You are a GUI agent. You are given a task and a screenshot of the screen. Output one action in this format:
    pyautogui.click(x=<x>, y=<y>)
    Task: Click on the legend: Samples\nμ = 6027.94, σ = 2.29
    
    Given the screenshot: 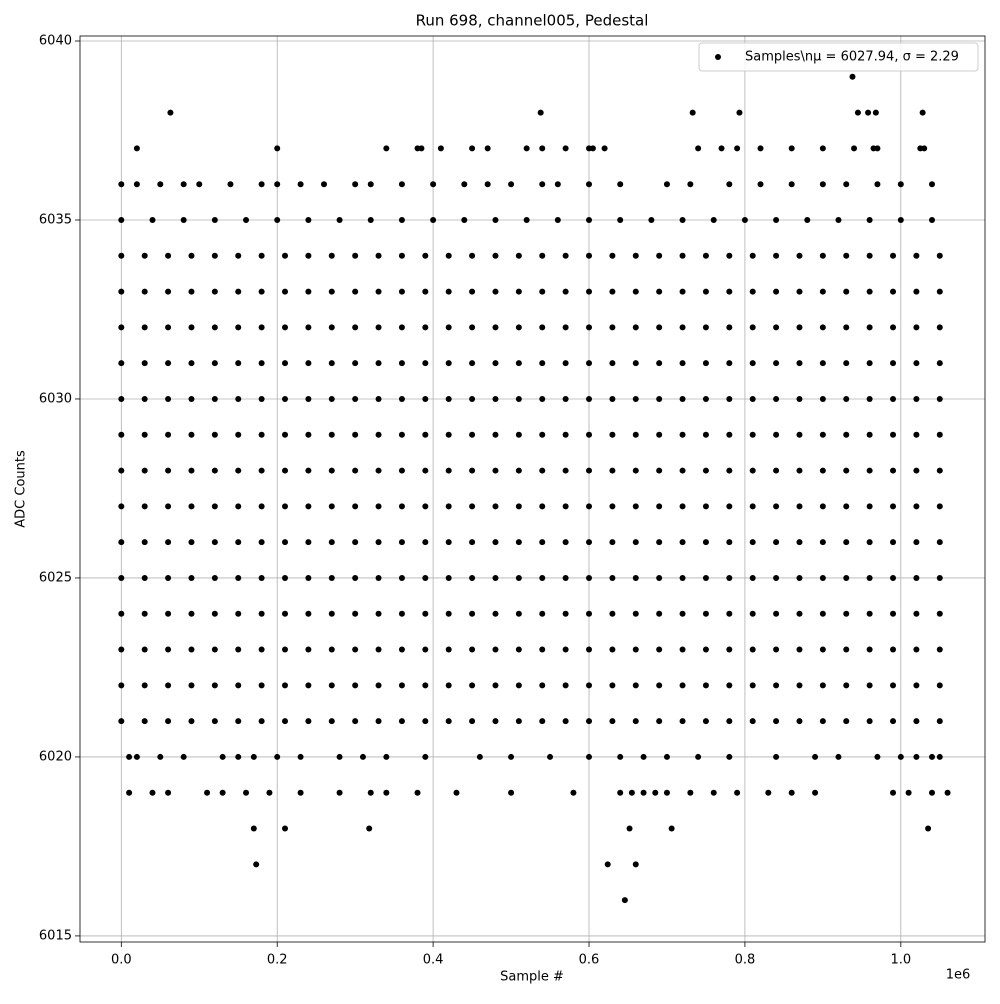 What is the action you would take?
    pyautogui.click(x=838, y=57)
    